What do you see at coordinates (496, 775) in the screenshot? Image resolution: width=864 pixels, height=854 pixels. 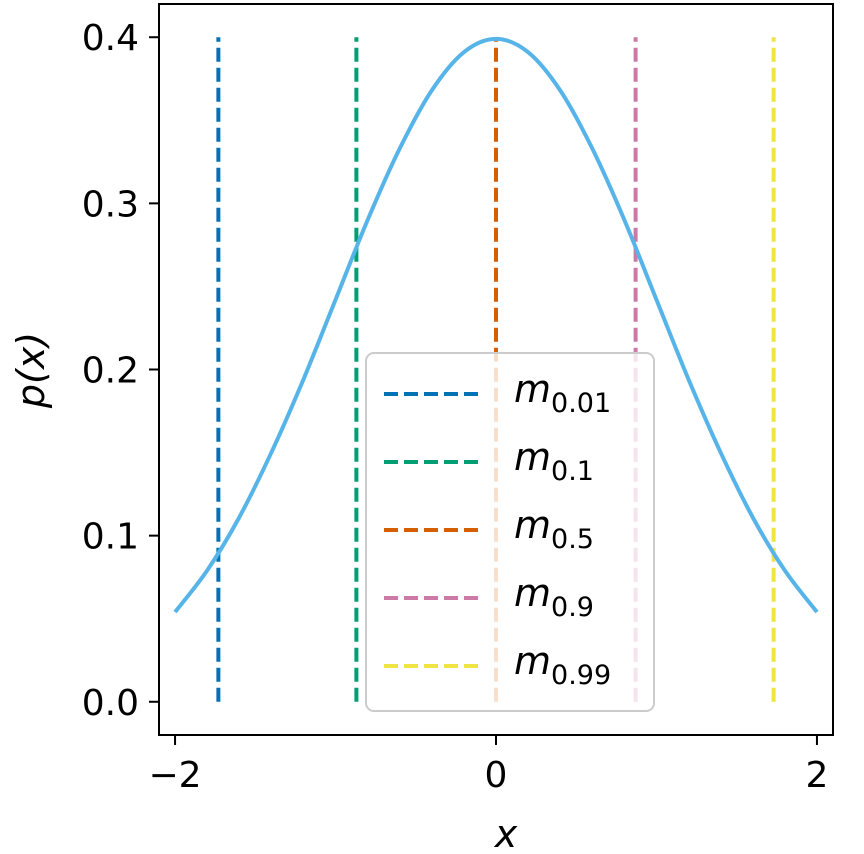 I see `x-tick-label: 0` at bounding box center [496, 775].